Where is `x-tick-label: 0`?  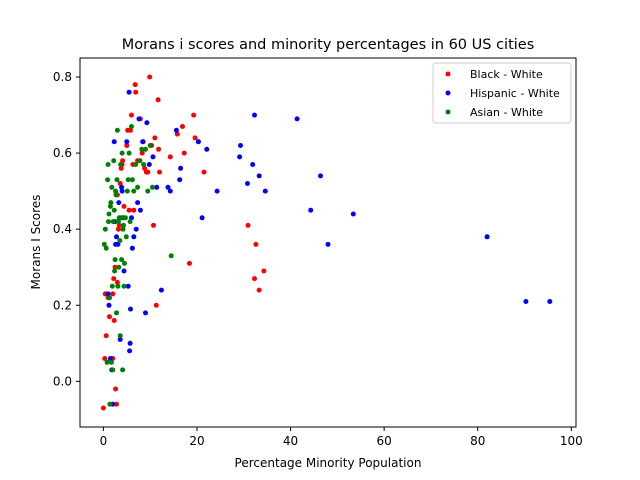
x-tick-label: 0 is located at coordinates (104, 441).